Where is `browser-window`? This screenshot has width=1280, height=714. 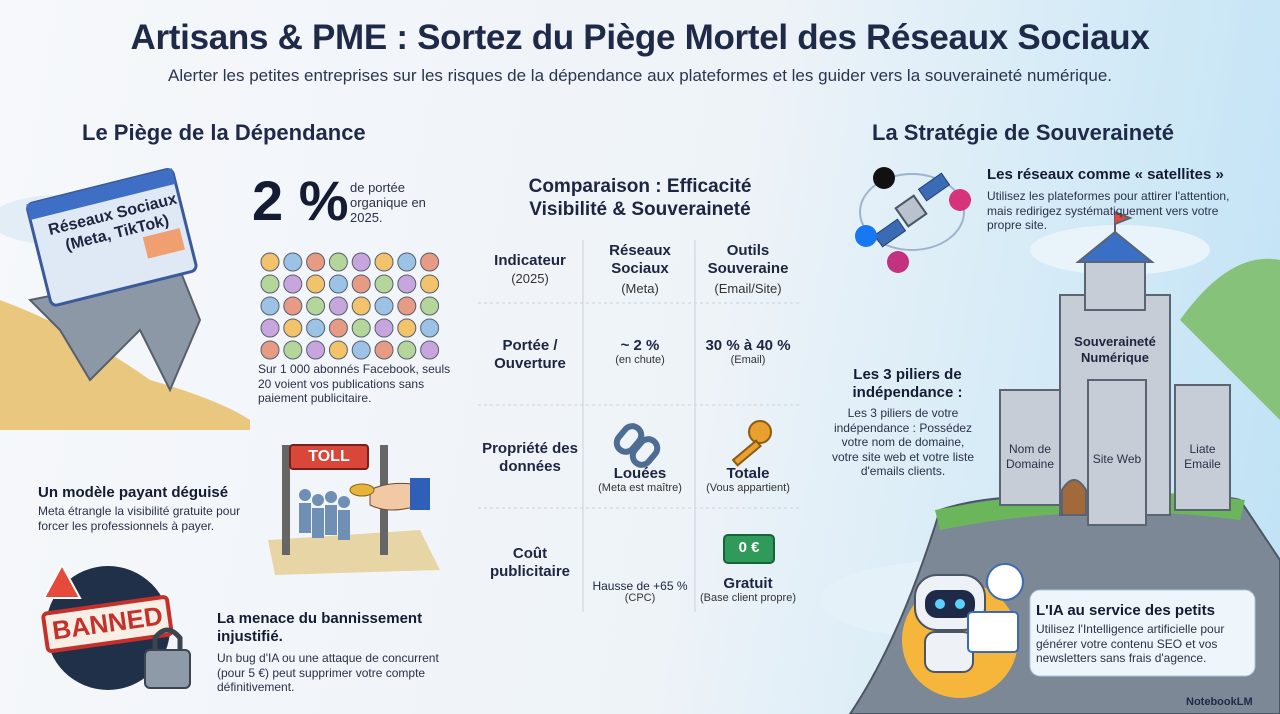 browser-window is located at coordinates (112, 237).